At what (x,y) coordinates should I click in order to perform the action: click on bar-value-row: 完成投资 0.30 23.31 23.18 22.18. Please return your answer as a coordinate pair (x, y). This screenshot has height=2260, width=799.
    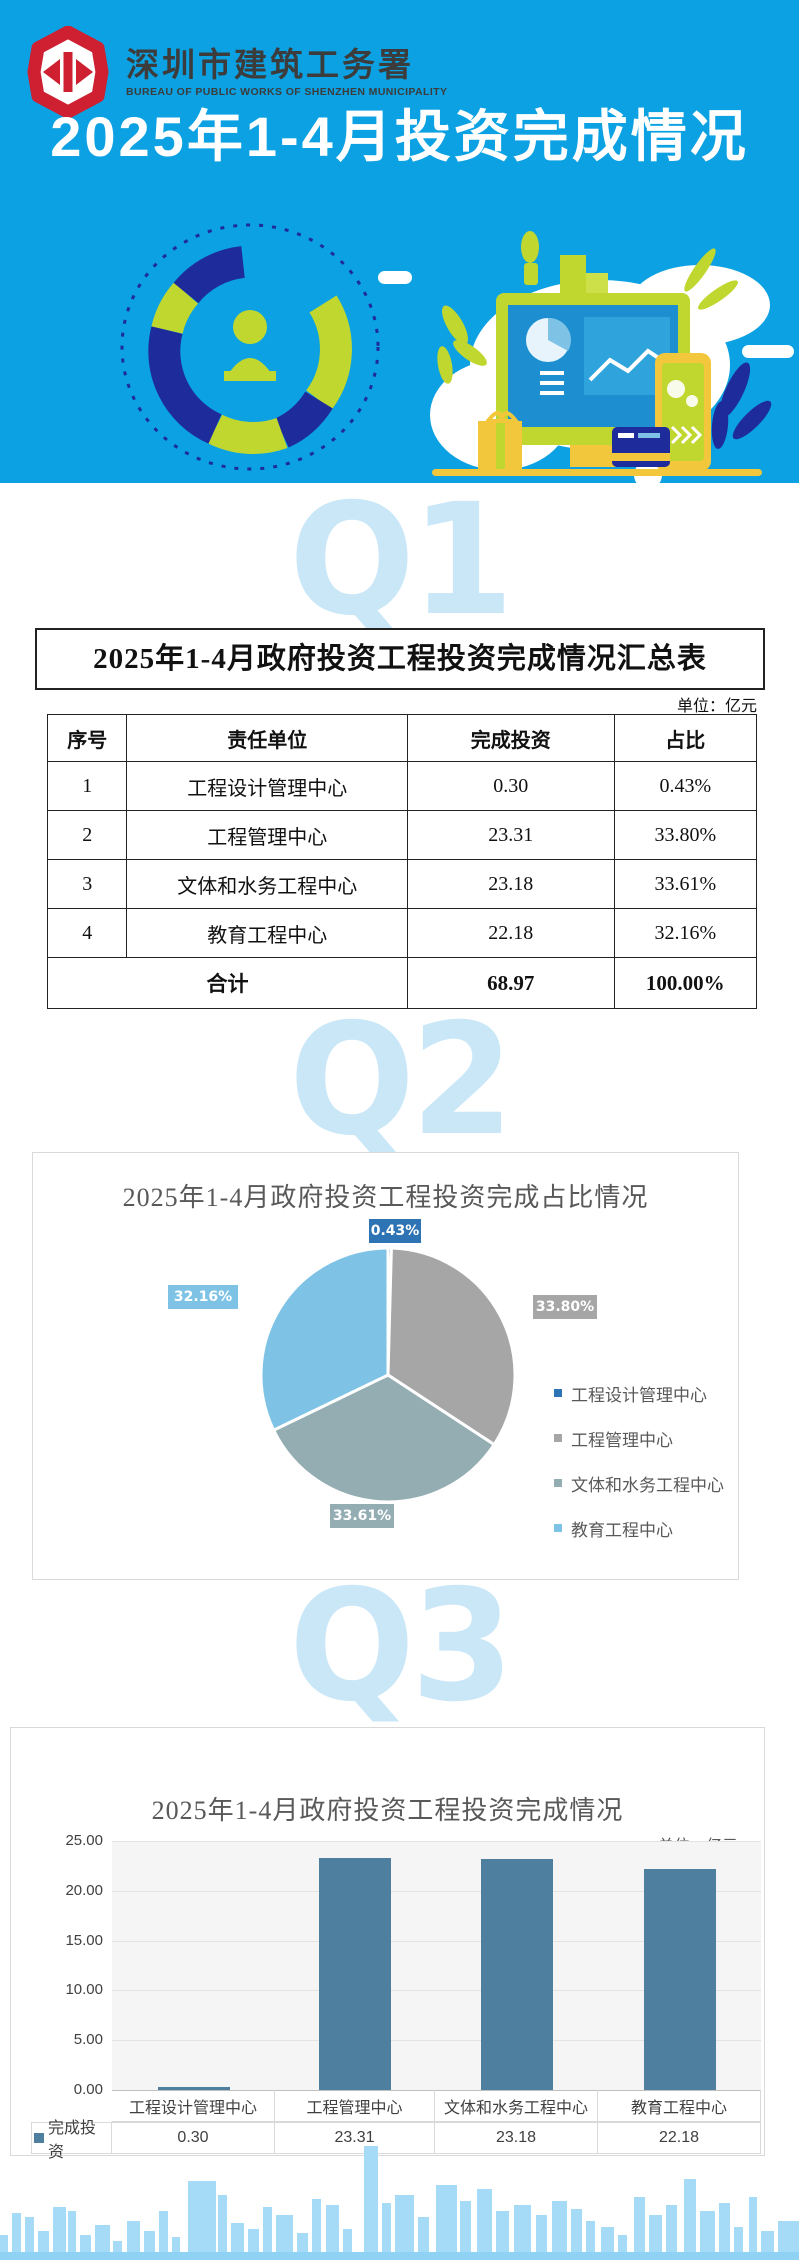
    Looking at the image, I should click on (396, 2140).